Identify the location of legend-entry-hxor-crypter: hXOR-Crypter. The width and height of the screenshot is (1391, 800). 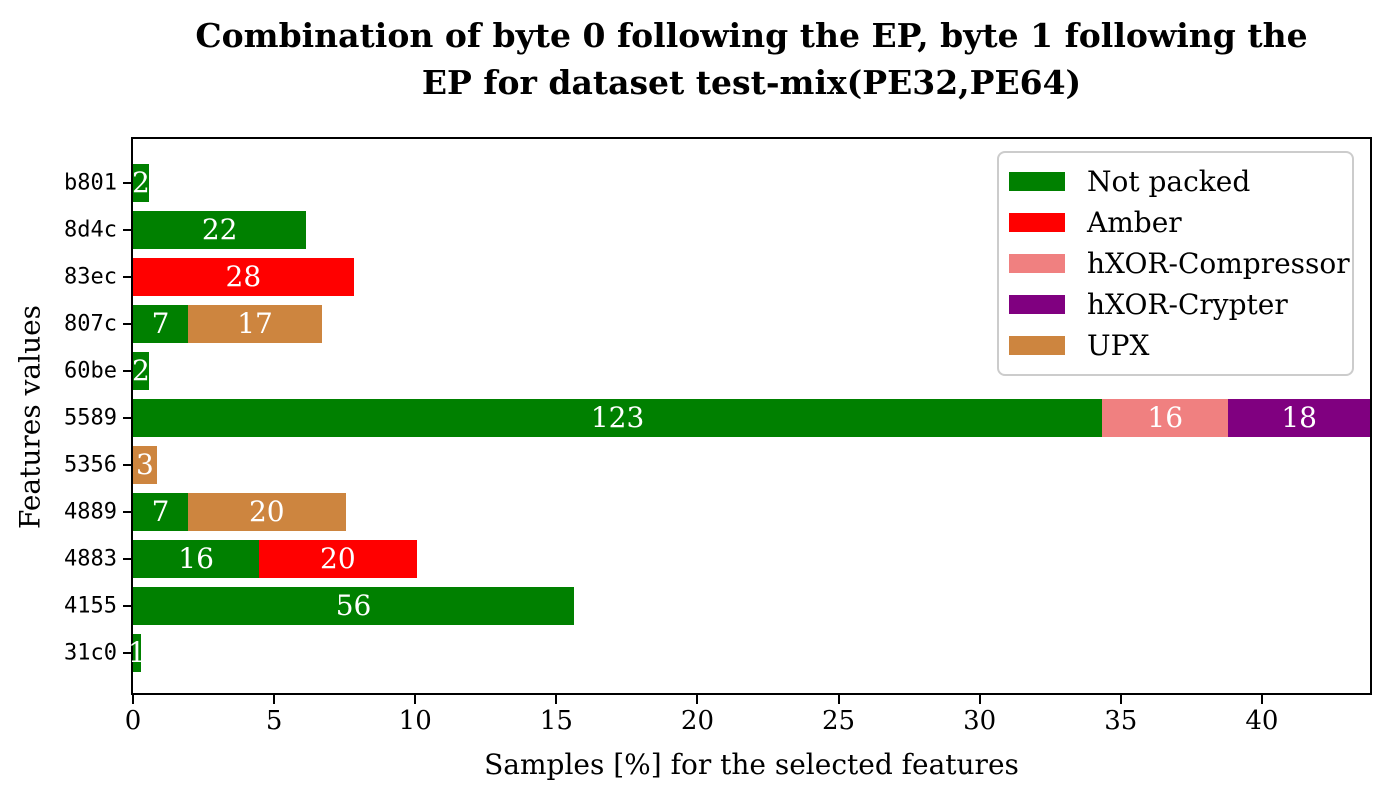
(1175, 304).